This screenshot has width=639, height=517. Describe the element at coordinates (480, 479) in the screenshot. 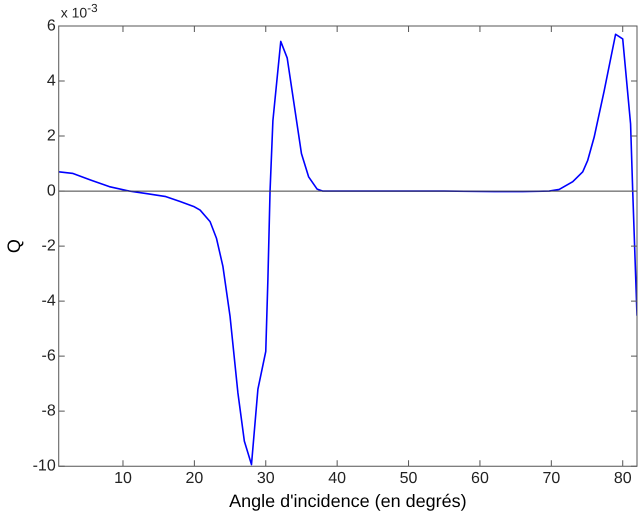

I see `x-tick-label: 60` at that location.